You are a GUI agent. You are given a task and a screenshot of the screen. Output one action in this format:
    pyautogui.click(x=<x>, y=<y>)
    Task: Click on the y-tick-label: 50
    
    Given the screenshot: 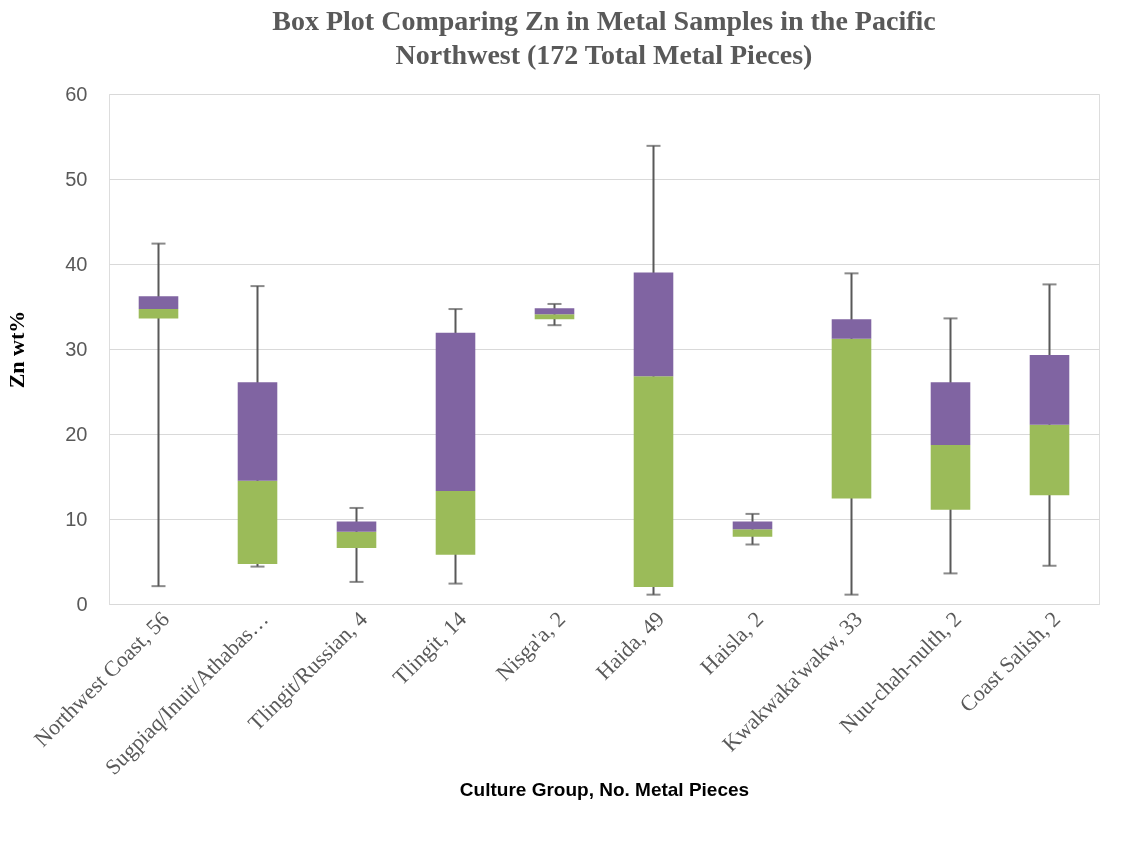 What is the action you would take?
    pyautogui.click(x=76, y=178)
    